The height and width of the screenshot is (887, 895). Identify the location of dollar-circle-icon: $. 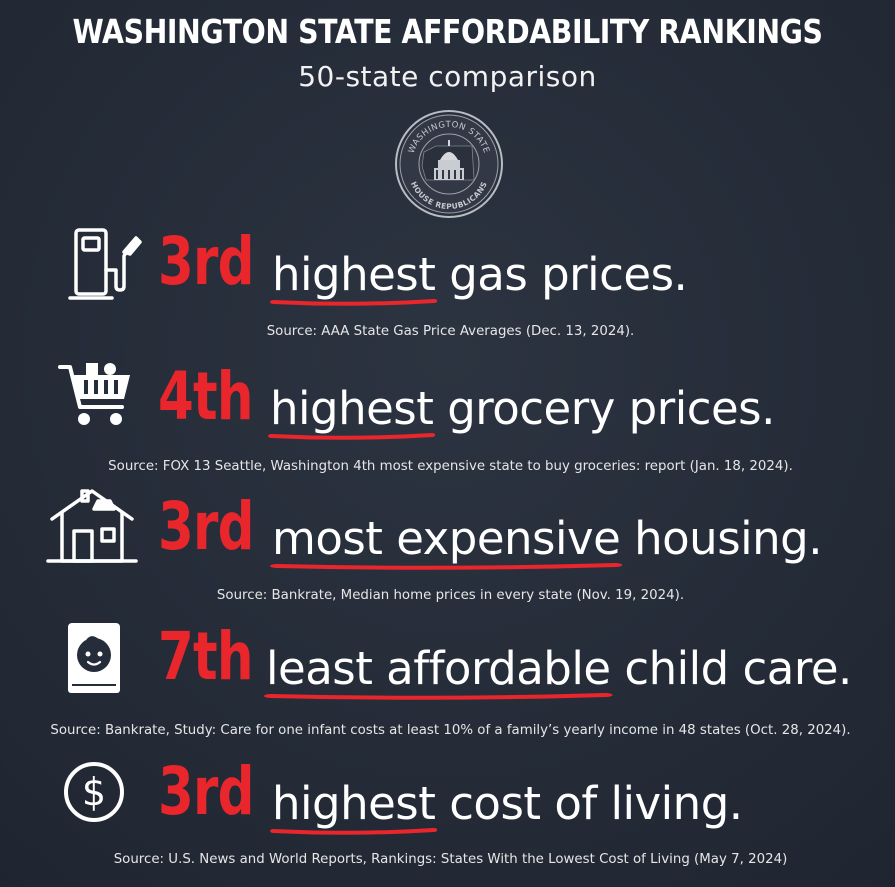
(94, 792).